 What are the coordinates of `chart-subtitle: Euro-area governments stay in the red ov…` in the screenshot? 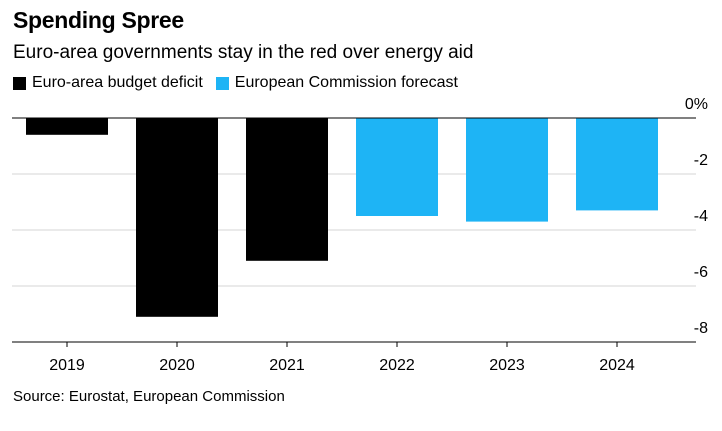 It's located at (243, 52).